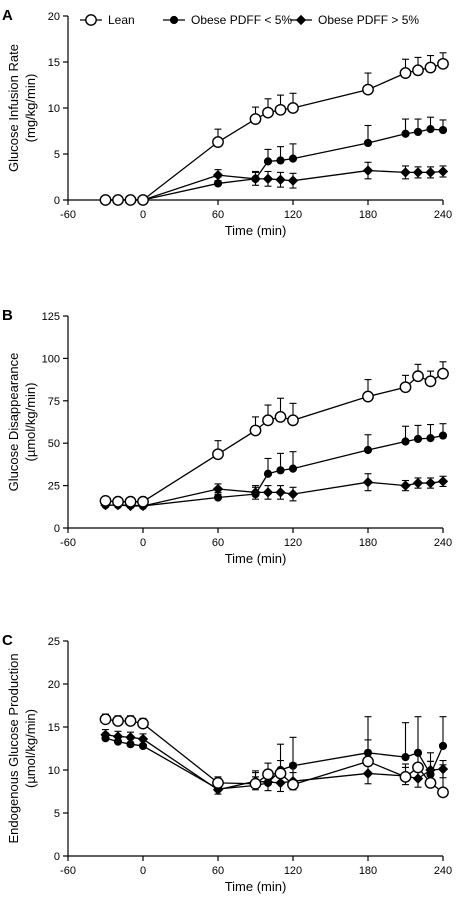 This screenshot has width=458, height=900. Describe the element at coordinates (54, 444) in the screenshot. I see `y-tick-label: 50` at that location.